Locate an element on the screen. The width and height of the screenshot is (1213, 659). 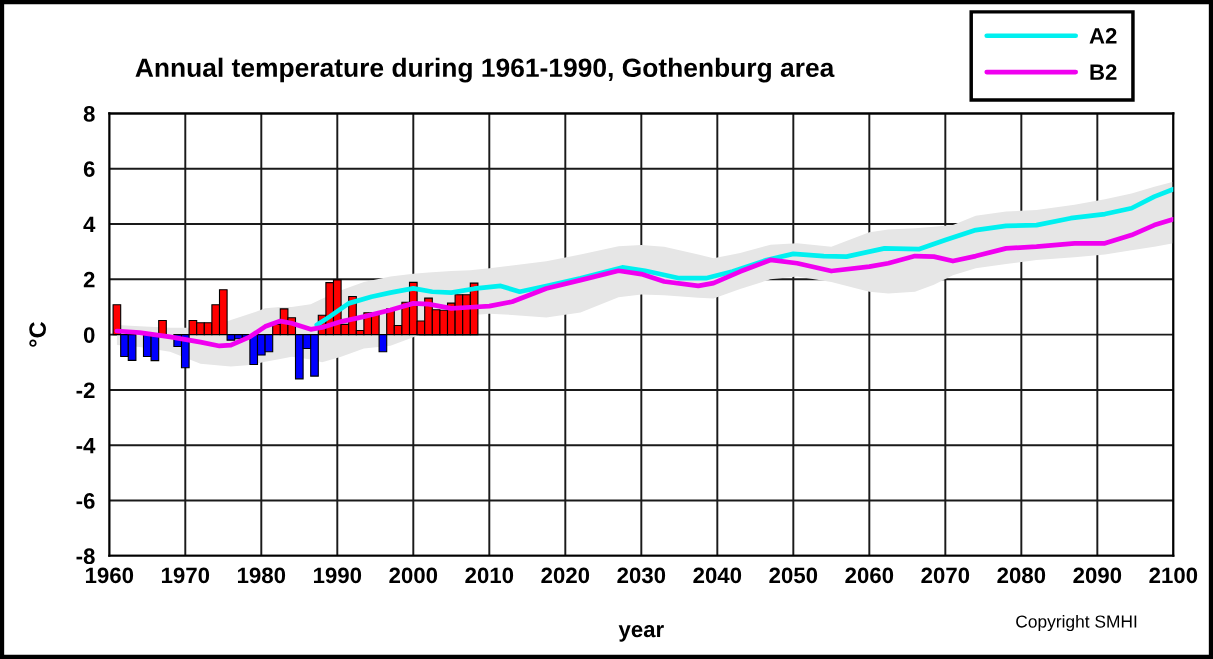
text: Copyright SMHI is located at coordinates (1076, 623).